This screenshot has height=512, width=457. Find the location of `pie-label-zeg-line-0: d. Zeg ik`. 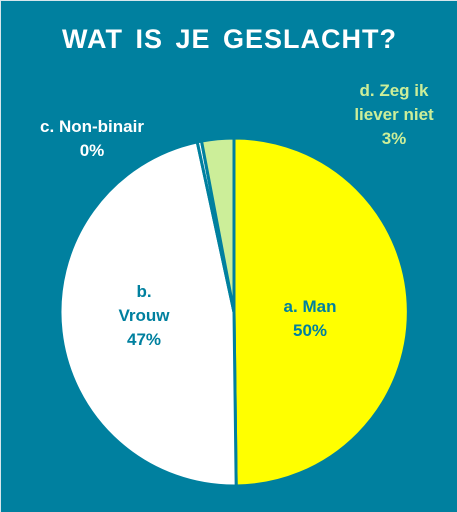

pie-label-zeg-line-0: d. Zeg ik is located at coordinates (395, 90).